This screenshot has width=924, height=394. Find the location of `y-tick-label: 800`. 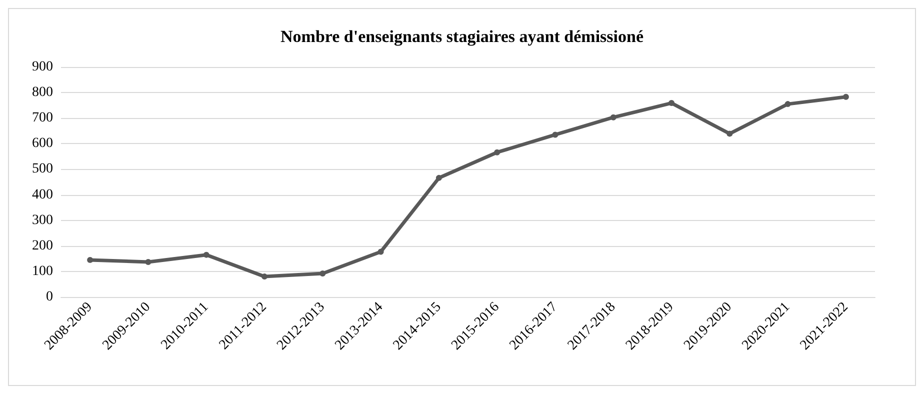

y-tick-label: 800 is located at coordinates (42, 92).